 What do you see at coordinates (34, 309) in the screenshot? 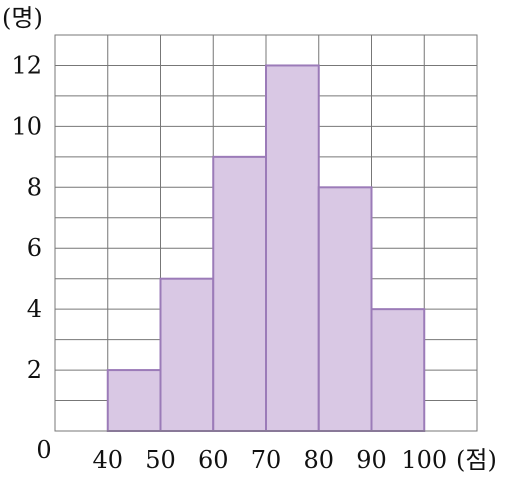
I see `y-tick-label: 4` at bounding box center [34, 309].